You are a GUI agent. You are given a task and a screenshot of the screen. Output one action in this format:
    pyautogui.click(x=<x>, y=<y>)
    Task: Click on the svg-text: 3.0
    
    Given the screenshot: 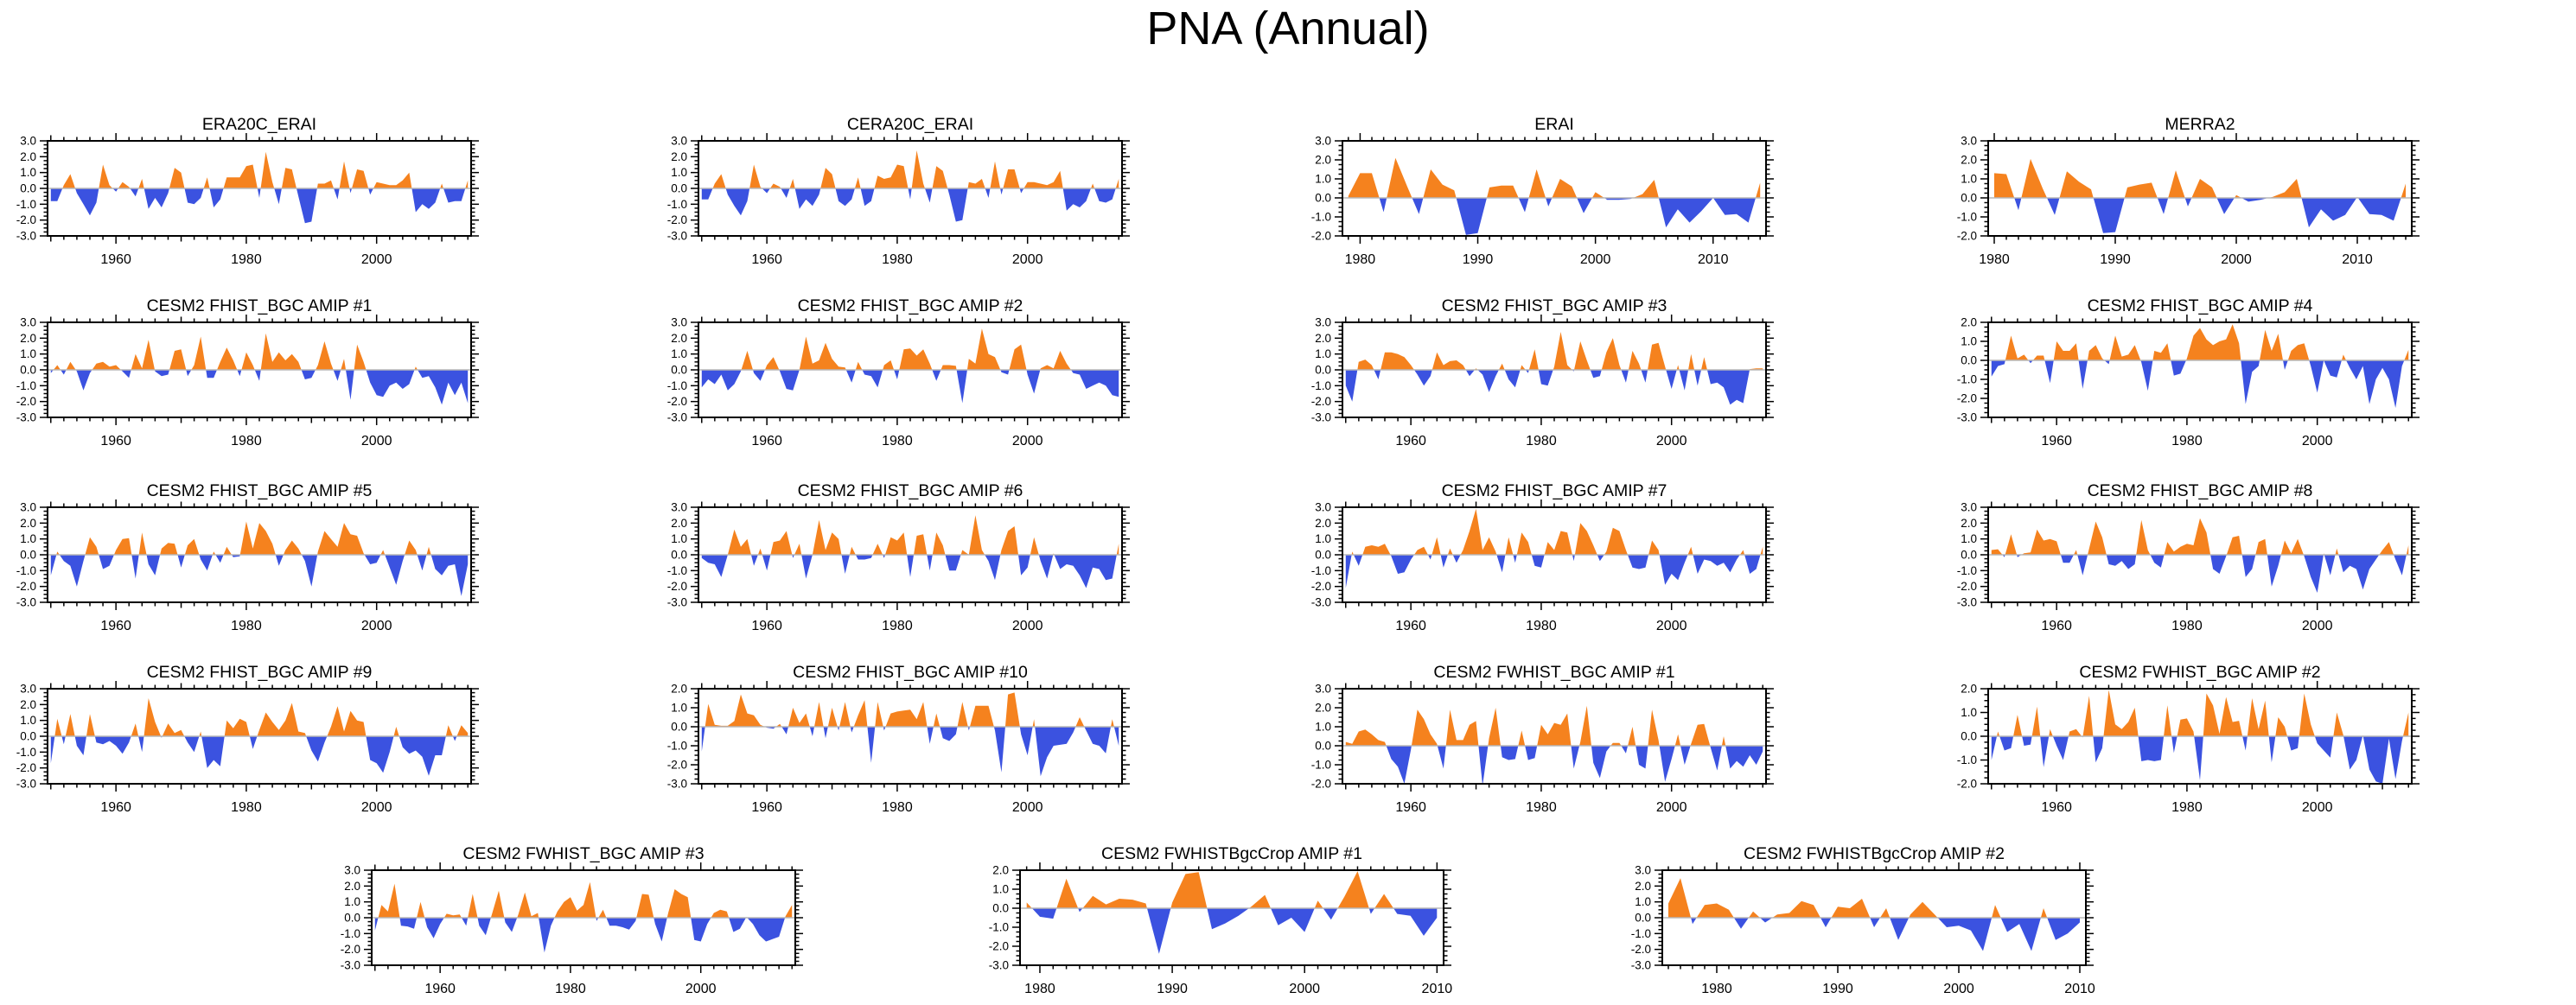 What is the action you would take?
    pyautogui.click(x=28, y=507)
    